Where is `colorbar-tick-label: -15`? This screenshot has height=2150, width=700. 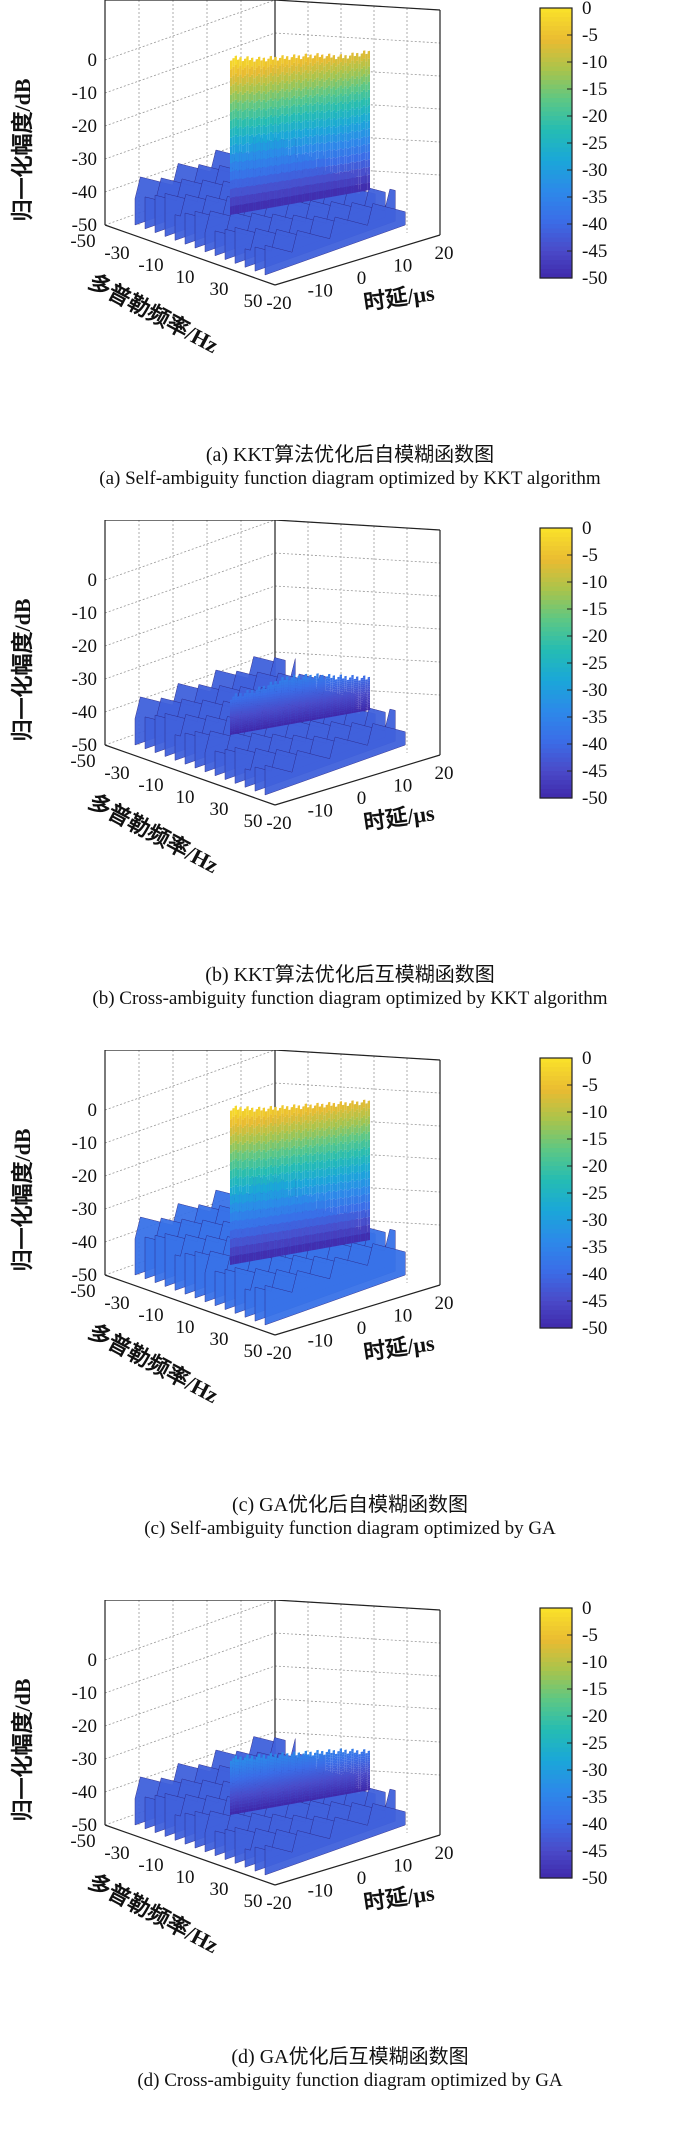
colorbar-tick-label: -15 is located at coordinates (594, 1689).